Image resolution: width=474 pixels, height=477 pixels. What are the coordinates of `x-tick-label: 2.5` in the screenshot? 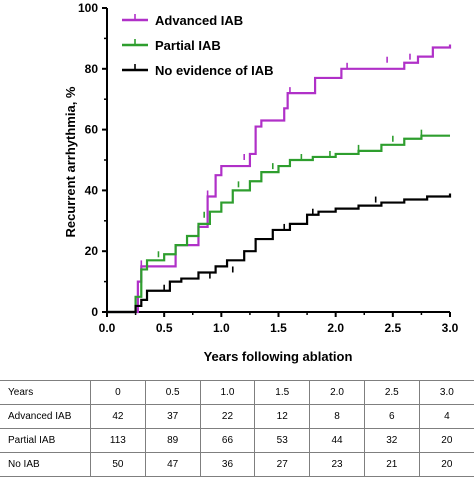 It's located at (392, 328).